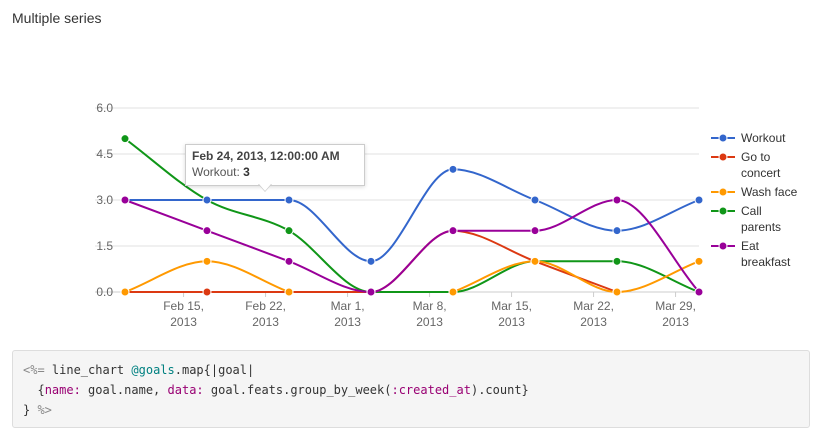  Describe the element at coordinates (750, 246) in the screenshot. I see `legend-label-eat-breakfast: Eat` at that location.